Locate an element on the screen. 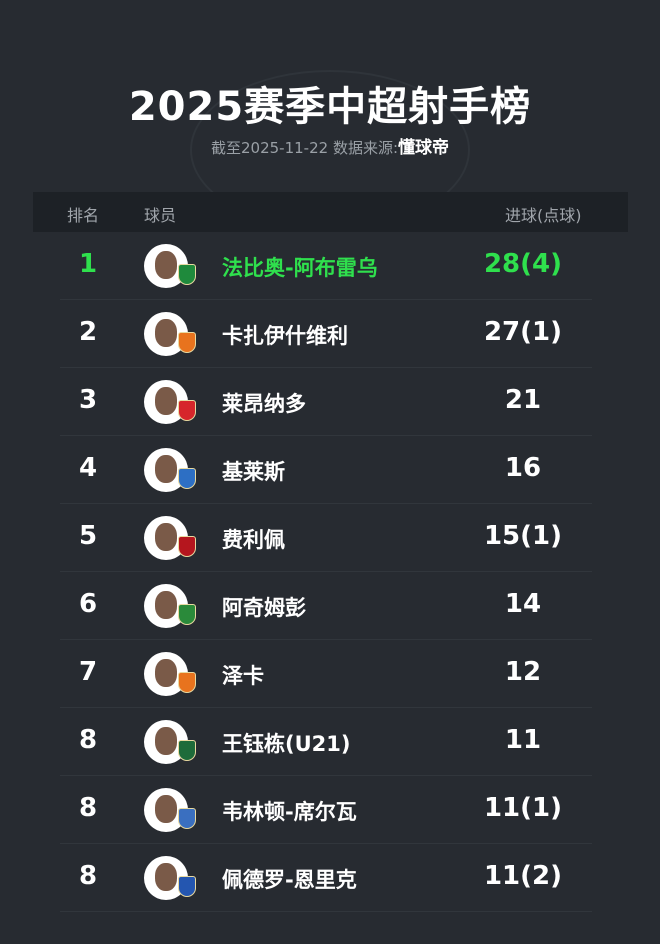  goals: 12 is located at coordinates (523, 672).